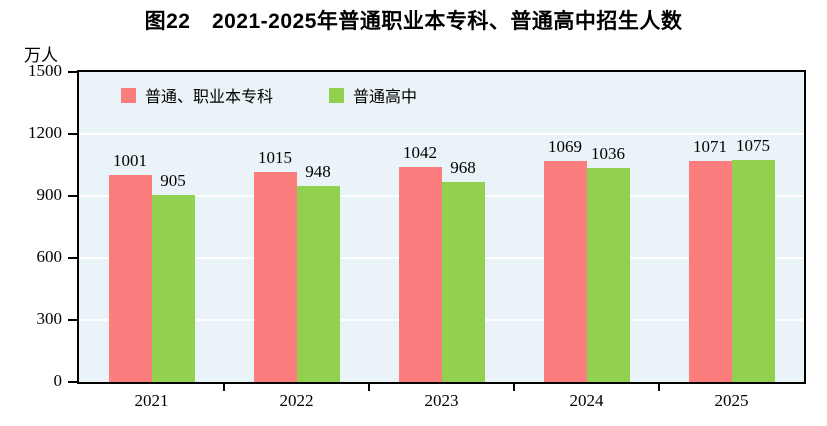  I want to click on legend-item: 普通高中, so click(373, 95).